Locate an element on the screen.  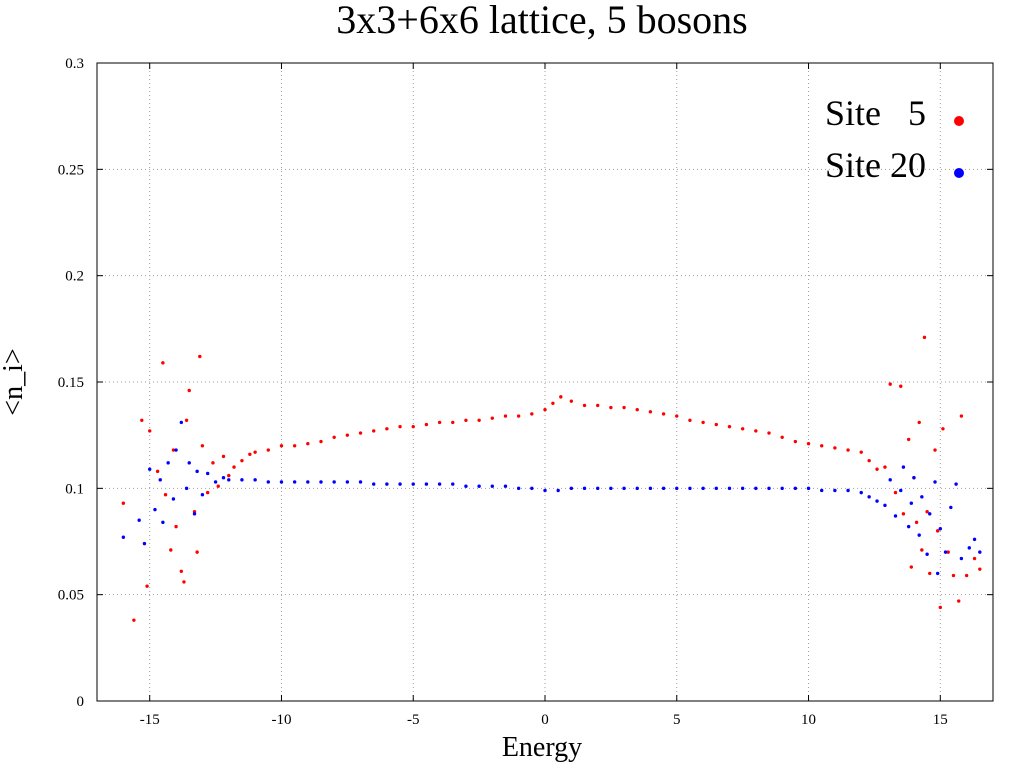
y-tick-label: 0.1 is located at coordinates (74, 489).